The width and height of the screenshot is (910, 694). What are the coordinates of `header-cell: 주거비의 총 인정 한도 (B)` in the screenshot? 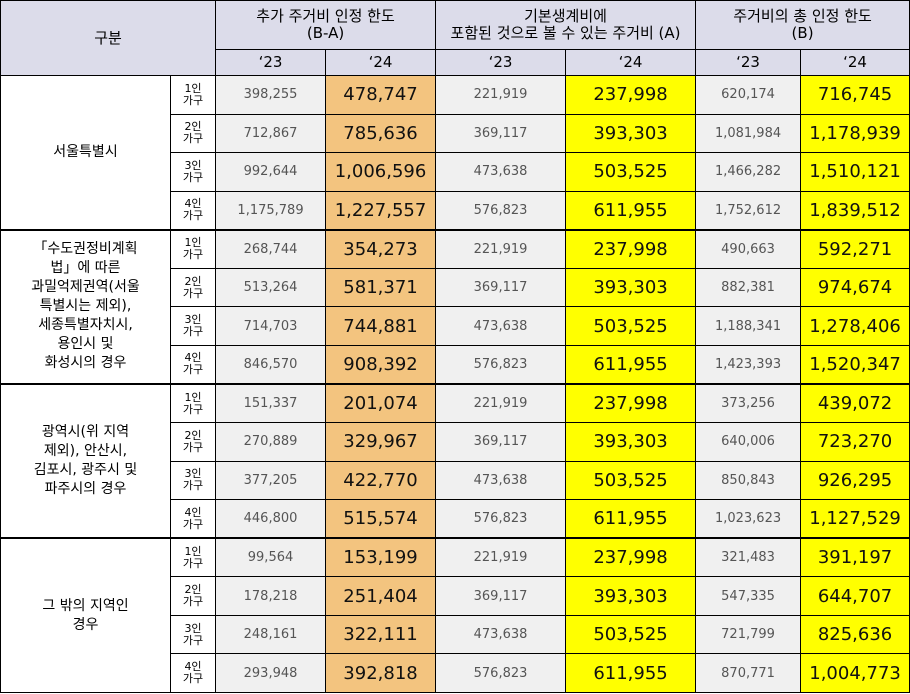 It's located at (802, 25).